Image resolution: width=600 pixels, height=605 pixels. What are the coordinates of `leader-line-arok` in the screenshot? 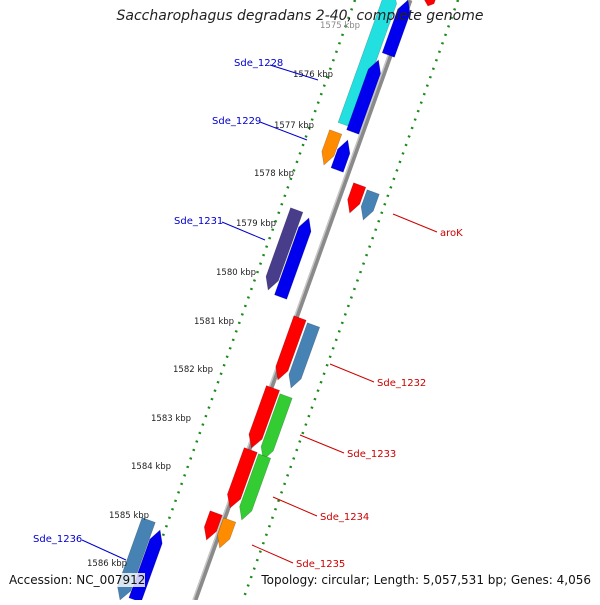 It's located at (415, 223).